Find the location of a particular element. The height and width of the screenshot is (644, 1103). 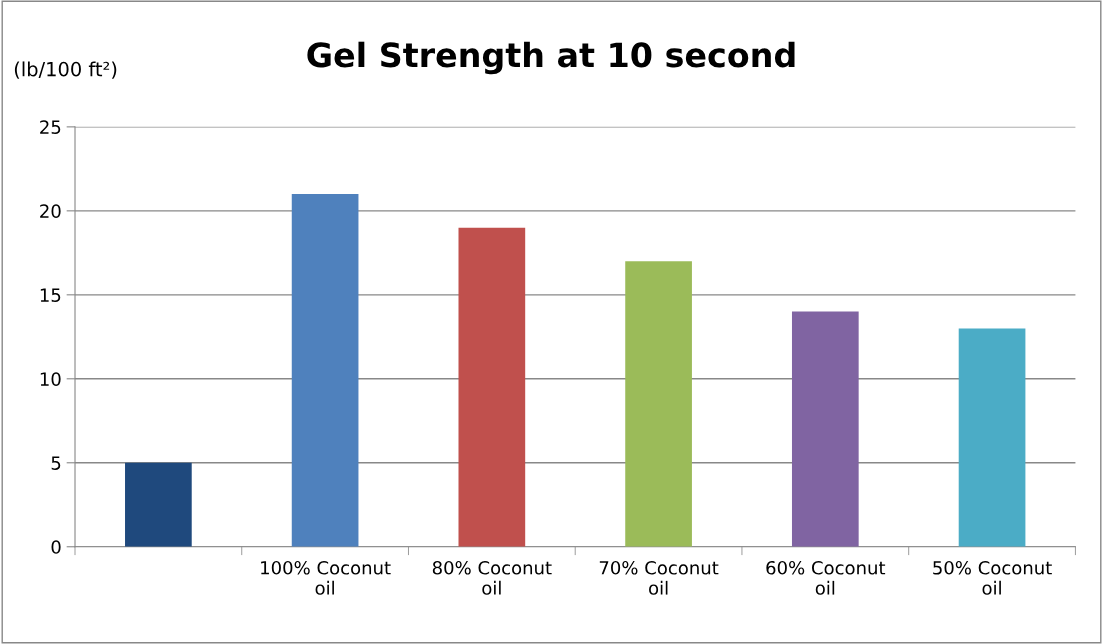

y-tick-label: 15 is located at coordinates (50, 295).